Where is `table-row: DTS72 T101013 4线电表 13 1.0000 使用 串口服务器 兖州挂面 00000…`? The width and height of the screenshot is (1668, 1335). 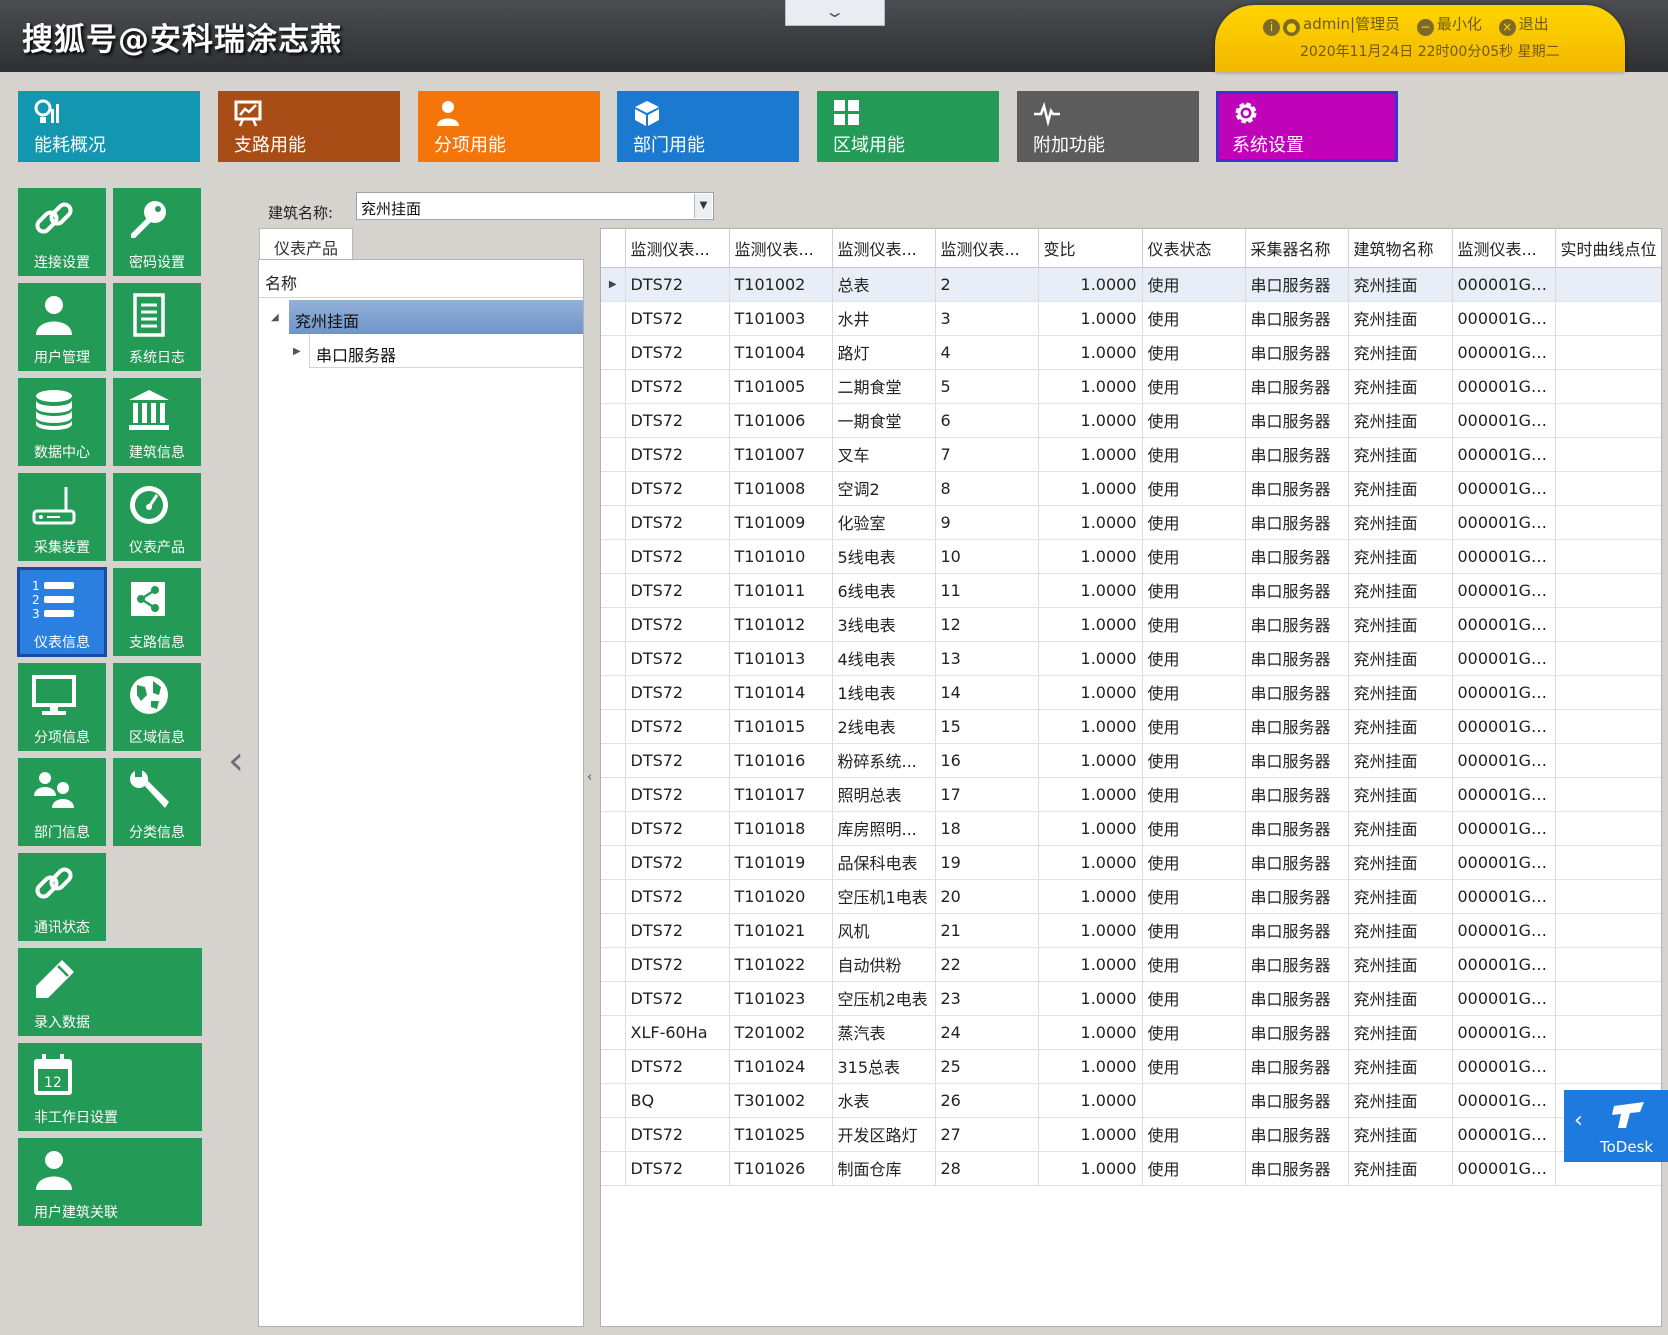
table-row: DTS72 T101013 4线电表 13 1.0000 使用 串口服务器 兖州挂面 00000… is located at coordinates (1131, 658).